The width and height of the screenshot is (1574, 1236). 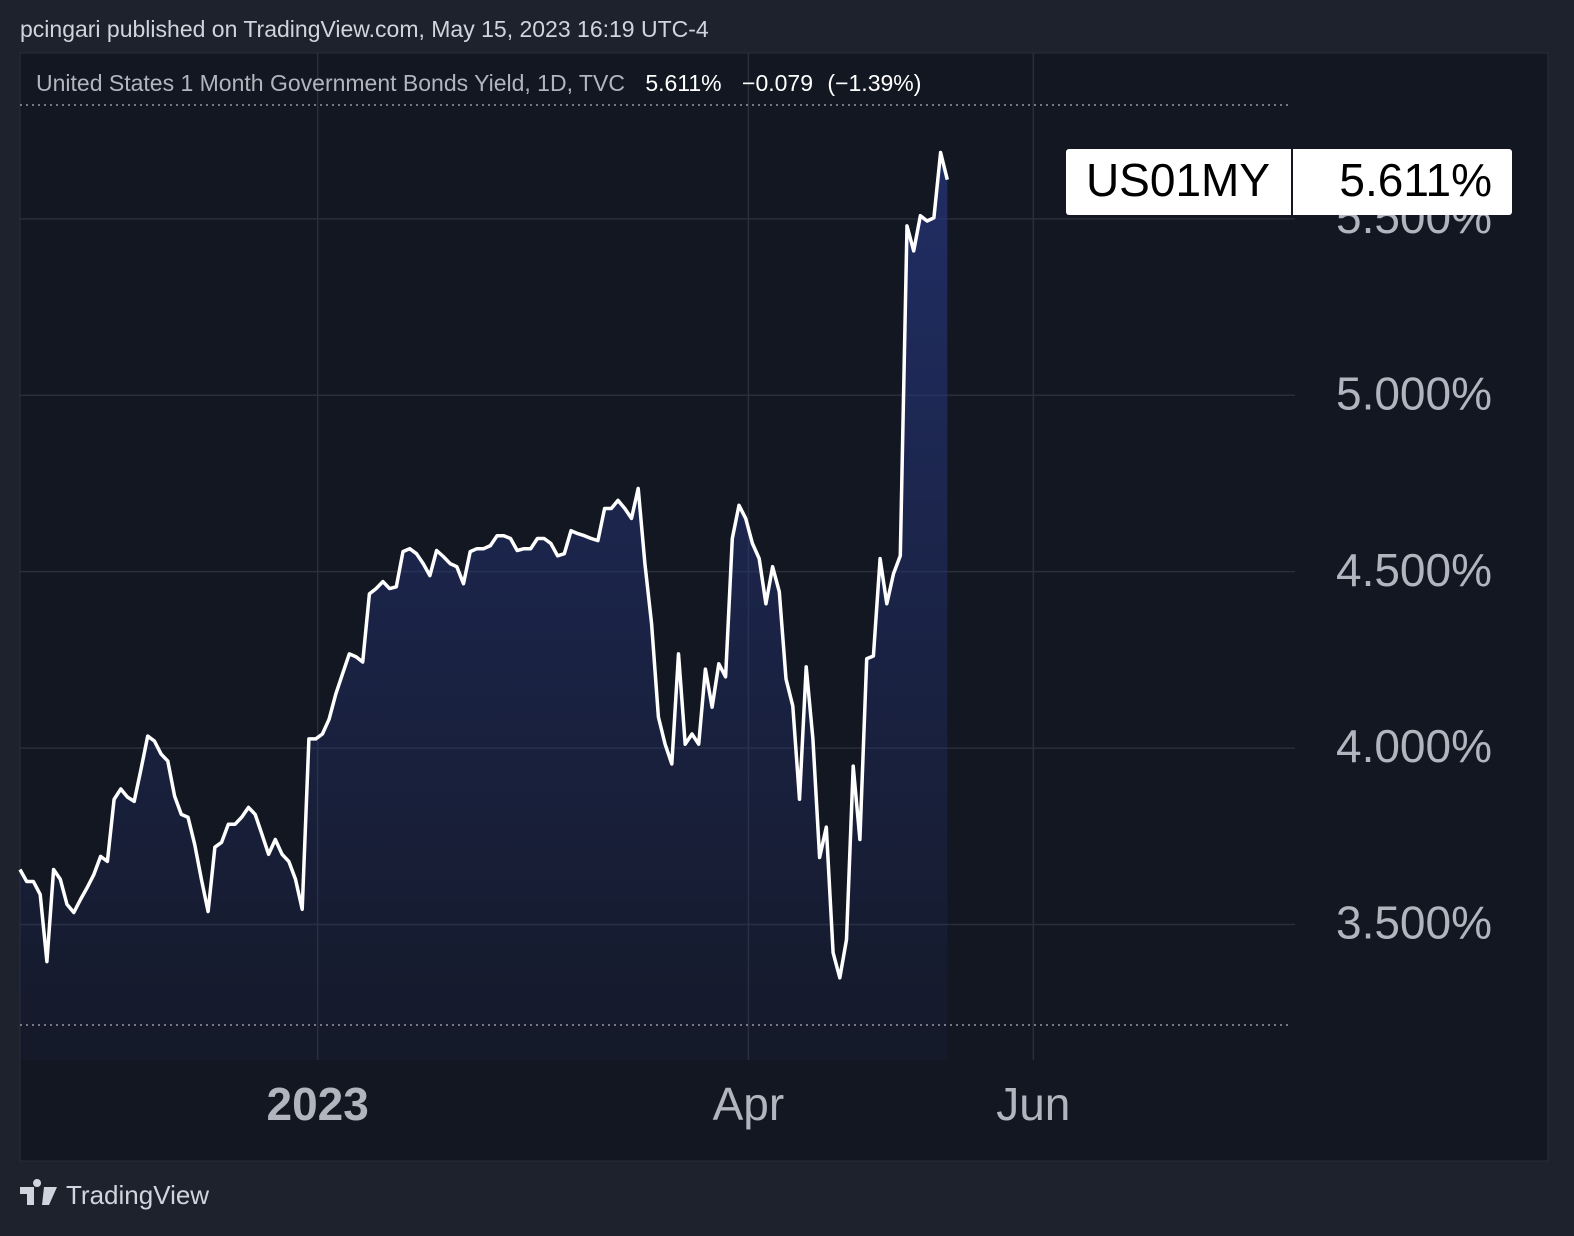 I want to click on logo-icon, so click(x=38, y=1192).